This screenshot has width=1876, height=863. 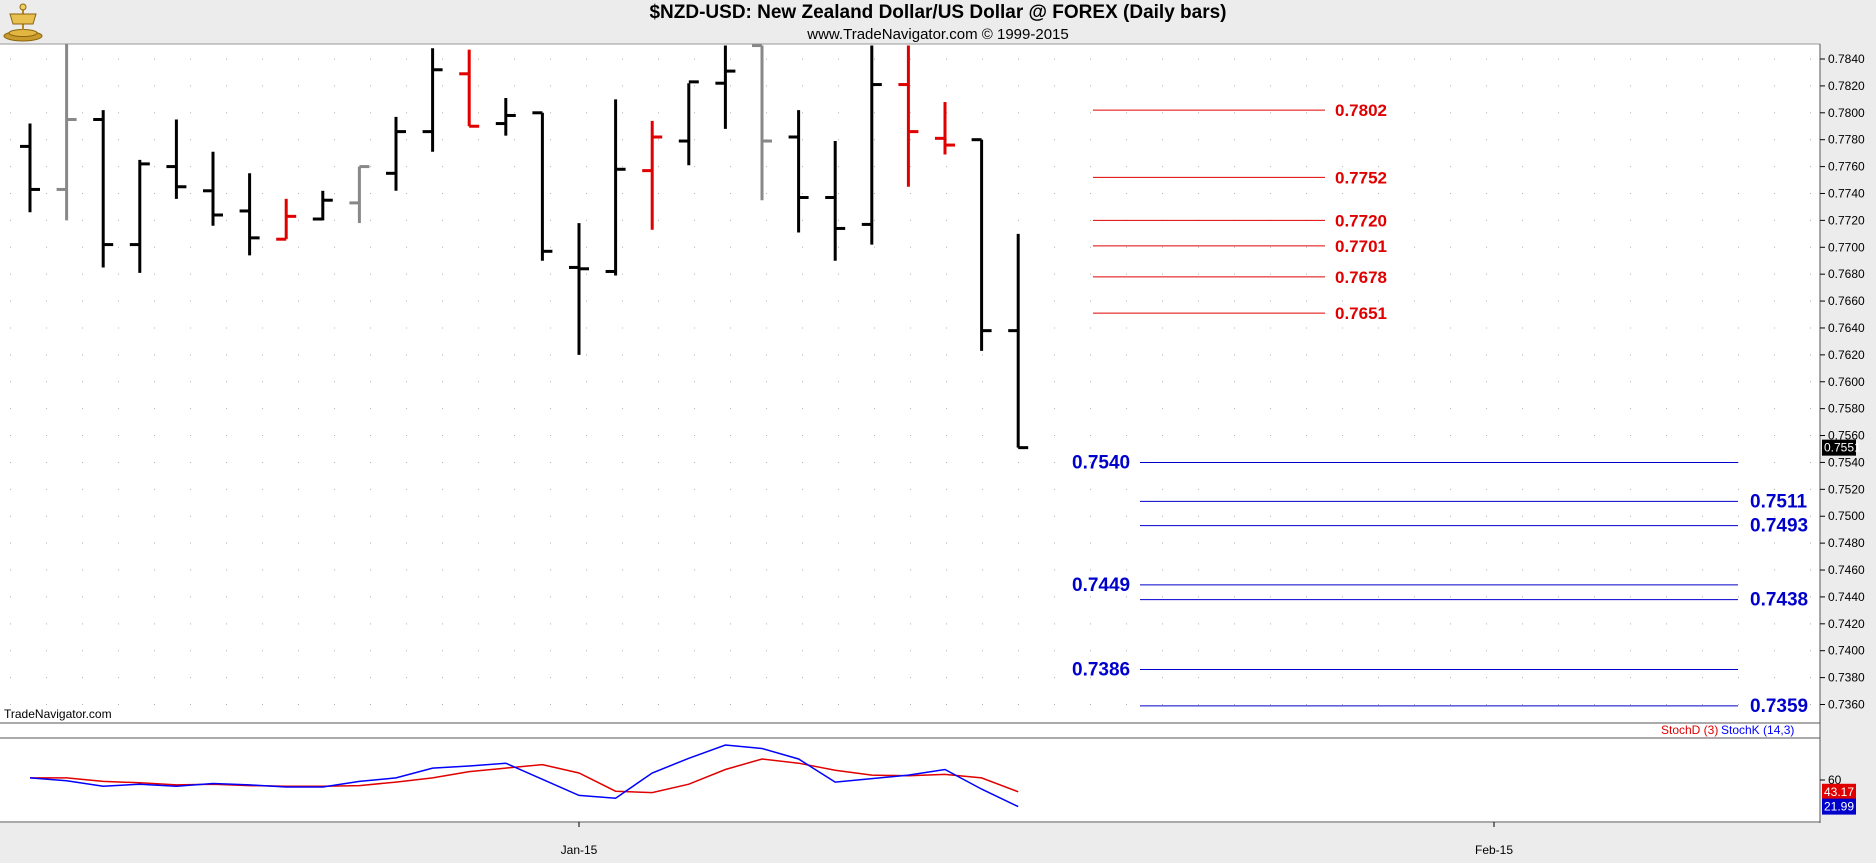 What do you see at coordinates (1361, 220) in the screenshot?
I see `resistance-label: 0.7720` at bounding box center [1361, 220].